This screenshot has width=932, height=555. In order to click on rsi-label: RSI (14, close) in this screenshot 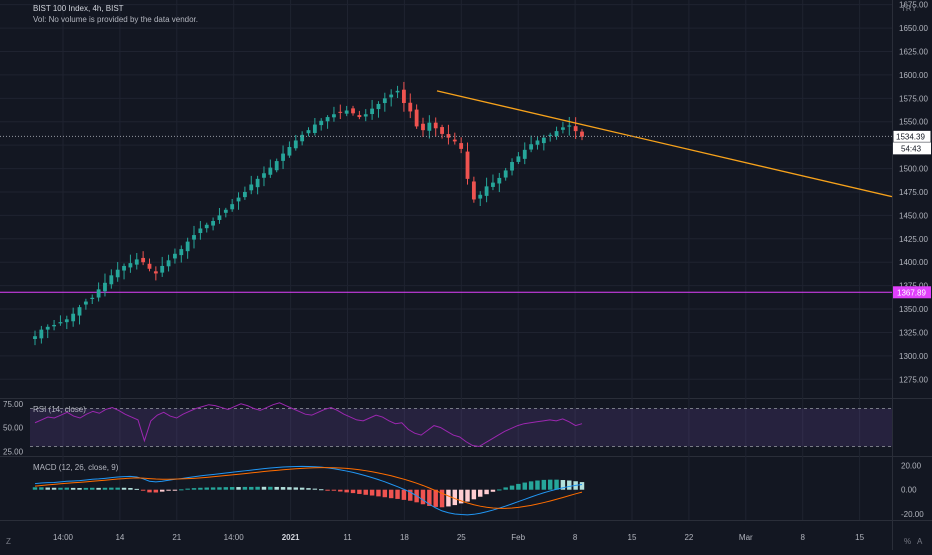, I will do `click(59, 409)`.